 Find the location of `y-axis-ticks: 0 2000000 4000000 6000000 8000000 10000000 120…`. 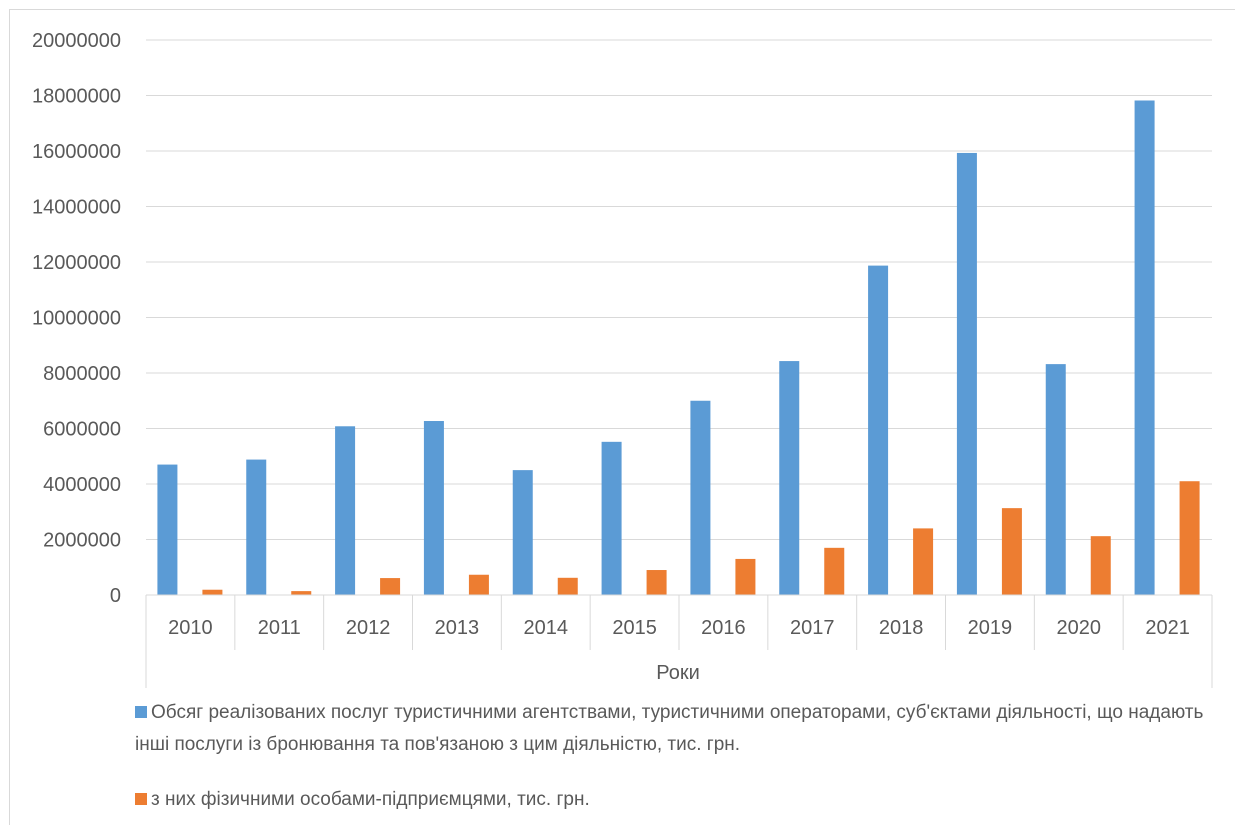

y-axis-ticks: 0 2000000 4000000 6000000 8000000 10000000 120… is located at coordinates (76, 318).